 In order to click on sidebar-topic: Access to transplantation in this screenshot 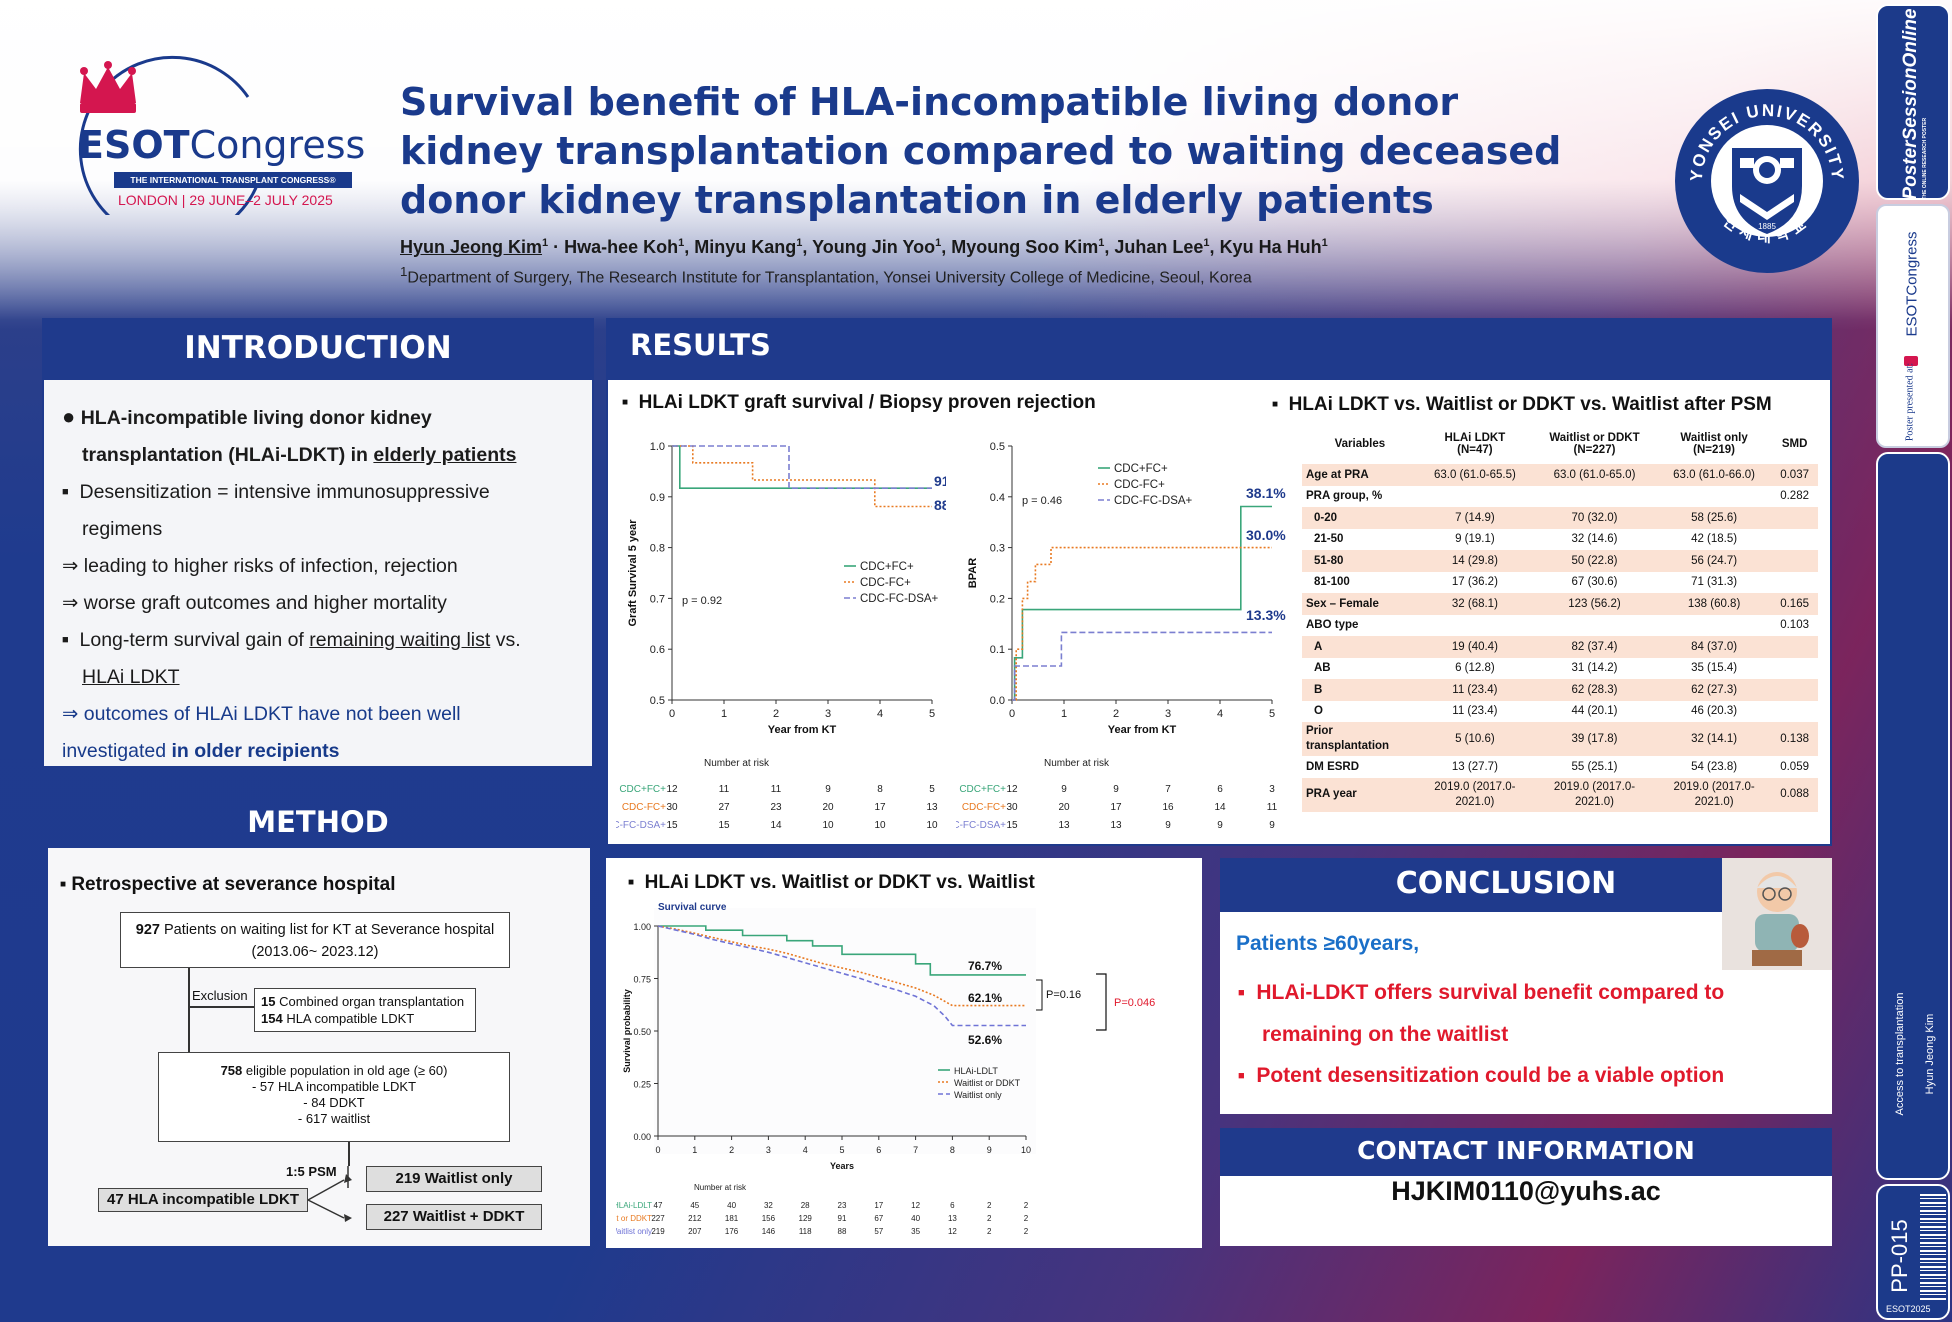, I will do `click(1900, 1054)`.